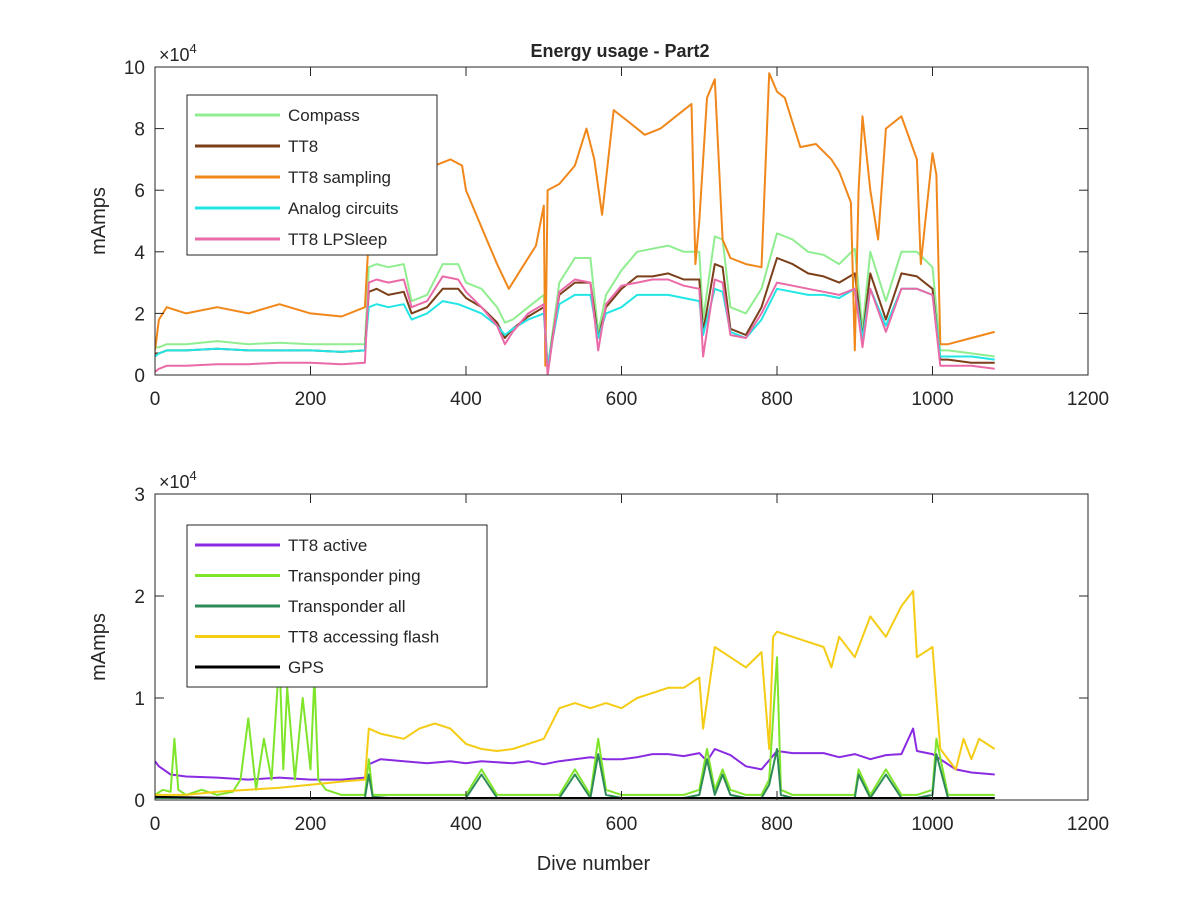  Describe the element at coordinates (619, 51) in the screenshot. I see `figure-title: Energy usage - Part2` at that location.